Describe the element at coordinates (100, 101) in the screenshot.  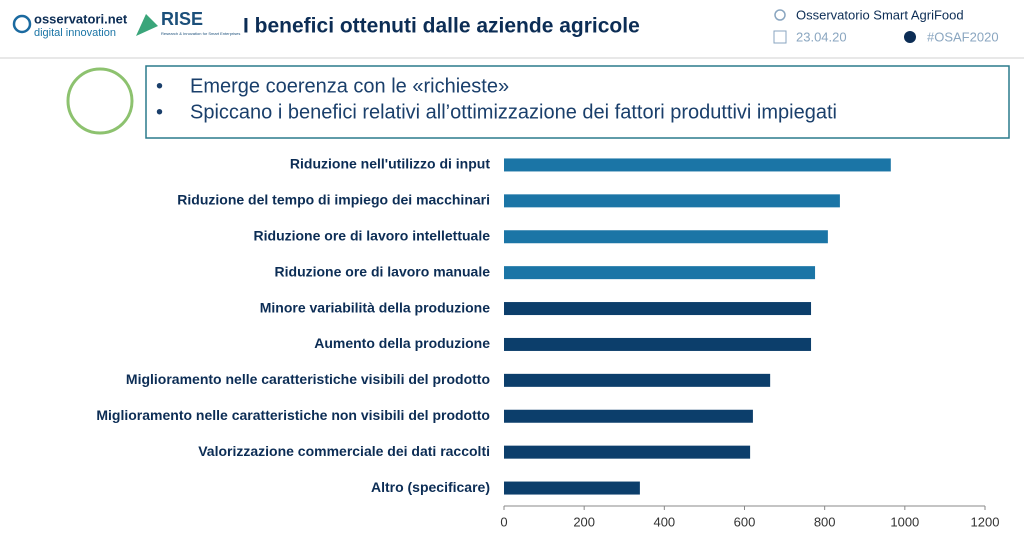
I see `globe-icon` at that location.